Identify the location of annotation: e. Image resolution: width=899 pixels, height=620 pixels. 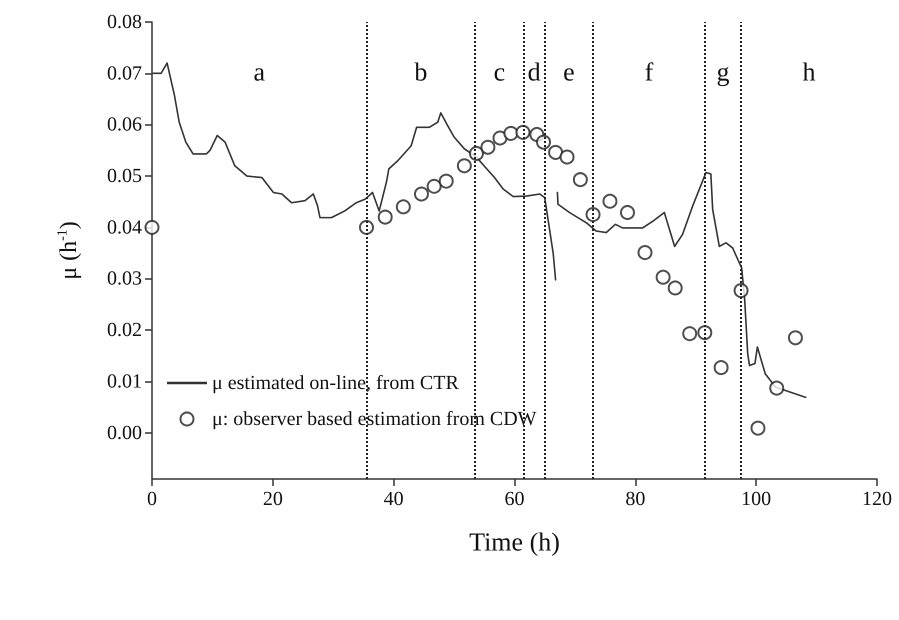
(569, 72).